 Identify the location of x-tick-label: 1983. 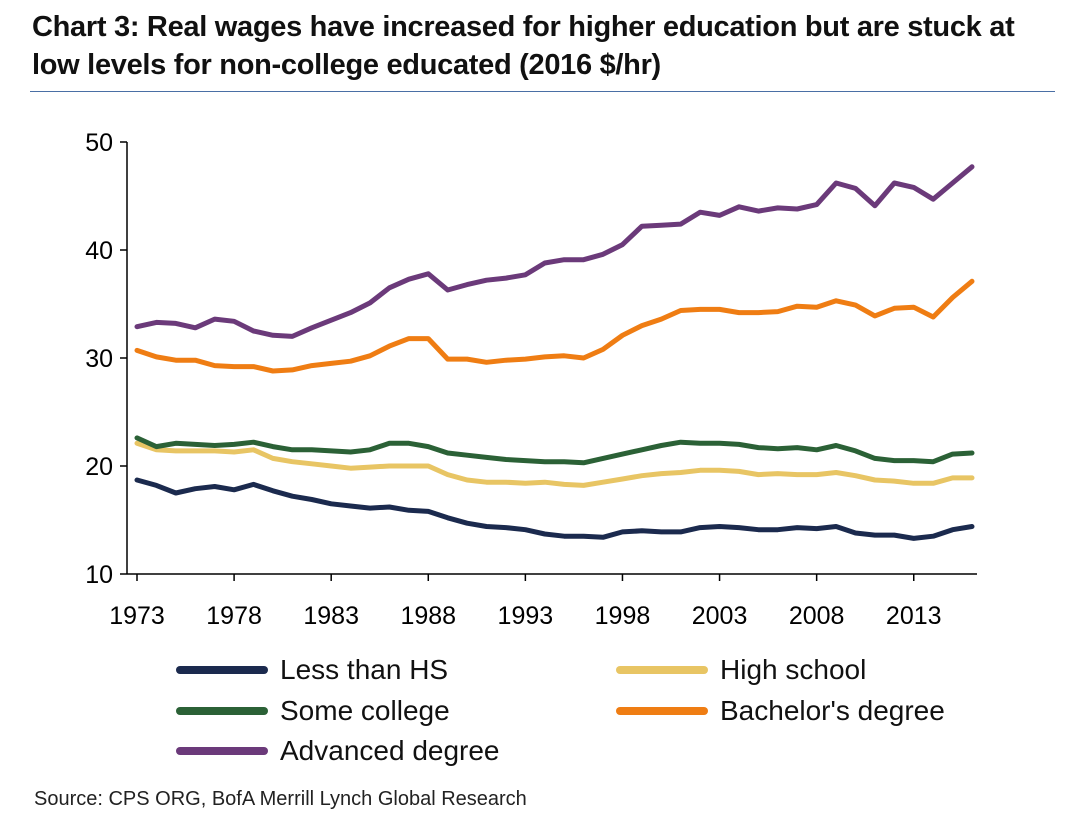
(331, 616).